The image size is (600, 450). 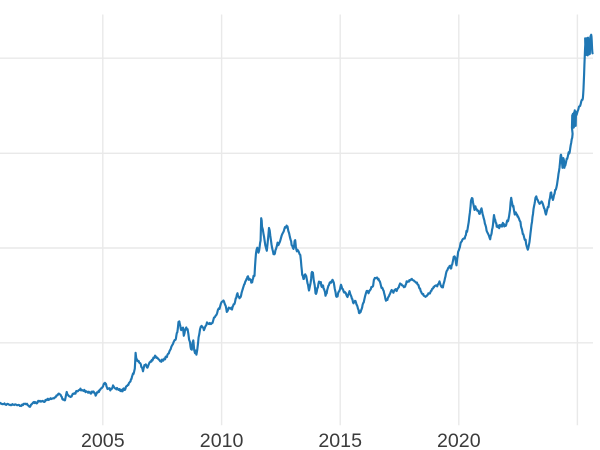 What do you see at coordinates (103, 440) in the screenshot?
I see `svg-text: 2005` at bounding box center [103, 440].